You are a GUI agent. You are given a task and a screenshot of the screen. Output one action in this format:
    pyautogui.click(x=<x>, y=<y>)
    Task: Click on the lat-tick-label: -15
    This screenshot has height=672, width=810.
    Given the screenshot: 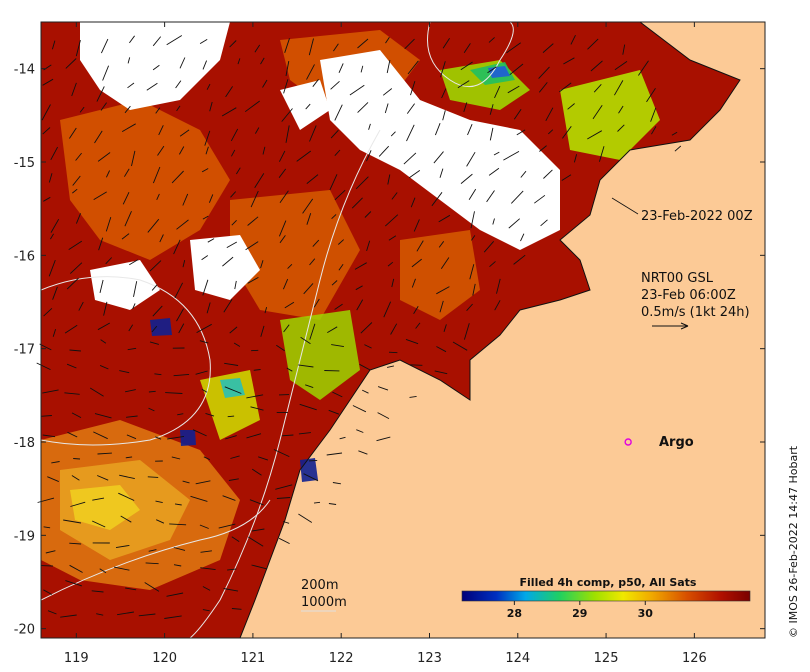 What is the action you would take?
    pyautogui.click(x=24, y=163)
    